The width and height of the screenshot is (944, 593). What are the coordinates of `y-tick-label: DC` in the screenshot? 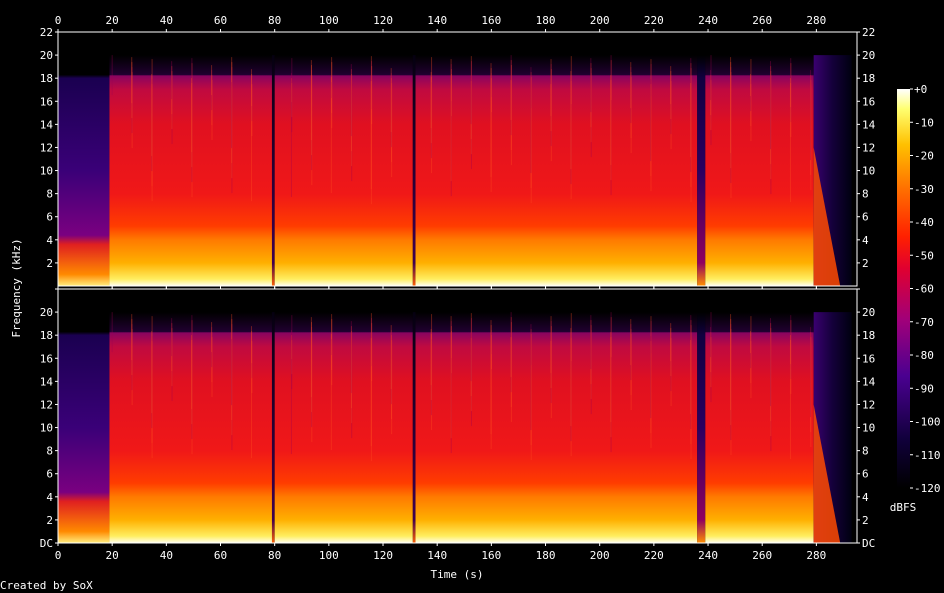 It's located at (46, 543).